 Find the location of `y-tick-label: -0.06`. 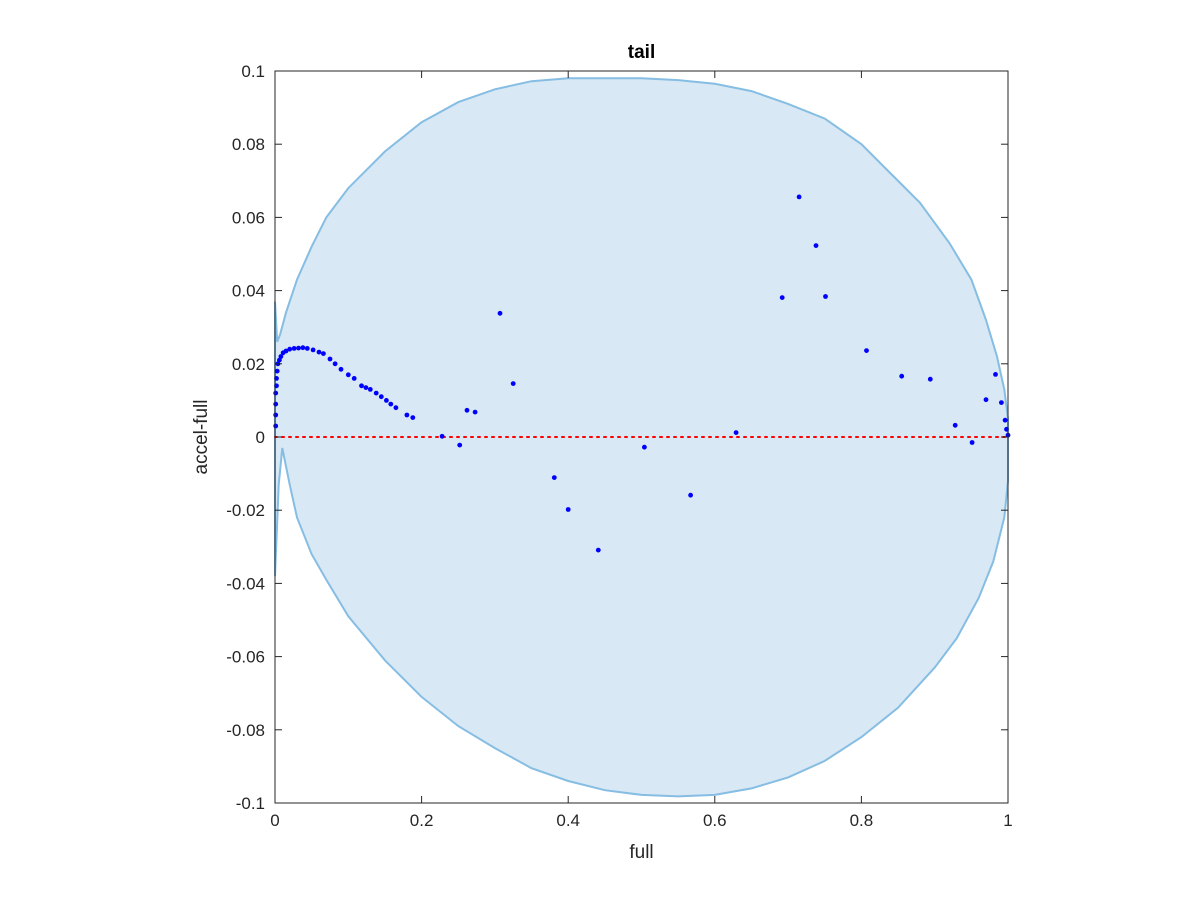

y-tick-label: -0.06 is located at coordinates (245, 657).